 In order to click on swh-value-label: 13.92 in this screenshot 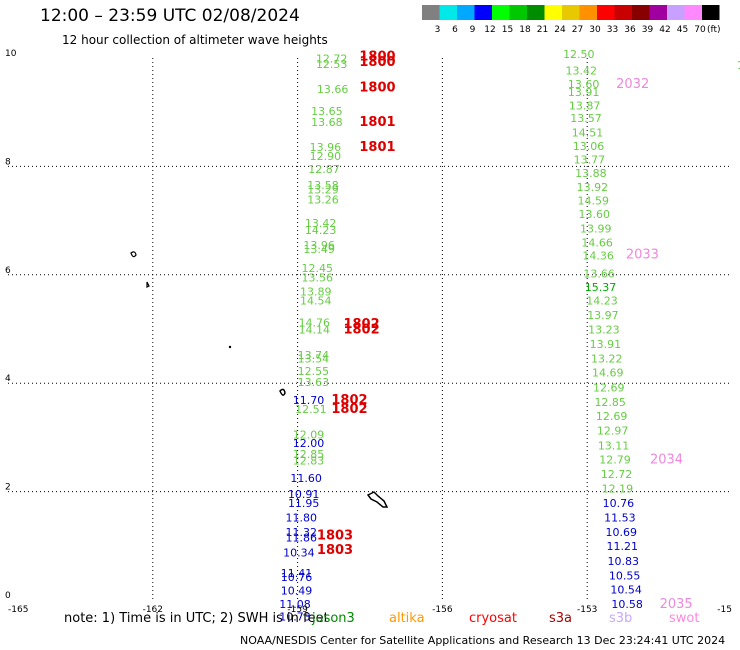, I will do `click(593, 187)`.